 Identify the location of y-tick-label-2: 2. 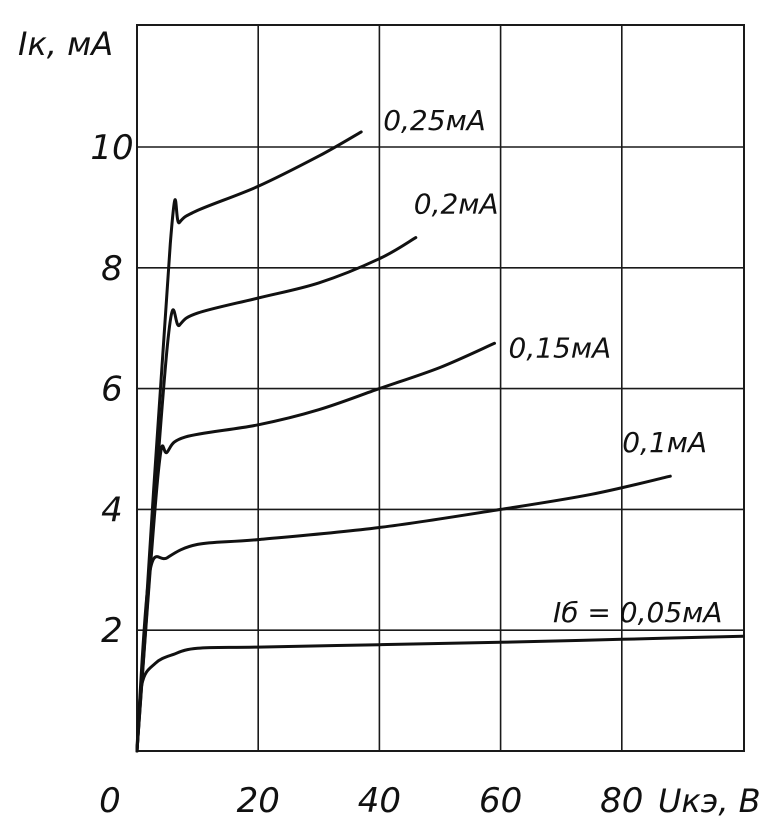
(112, 631).